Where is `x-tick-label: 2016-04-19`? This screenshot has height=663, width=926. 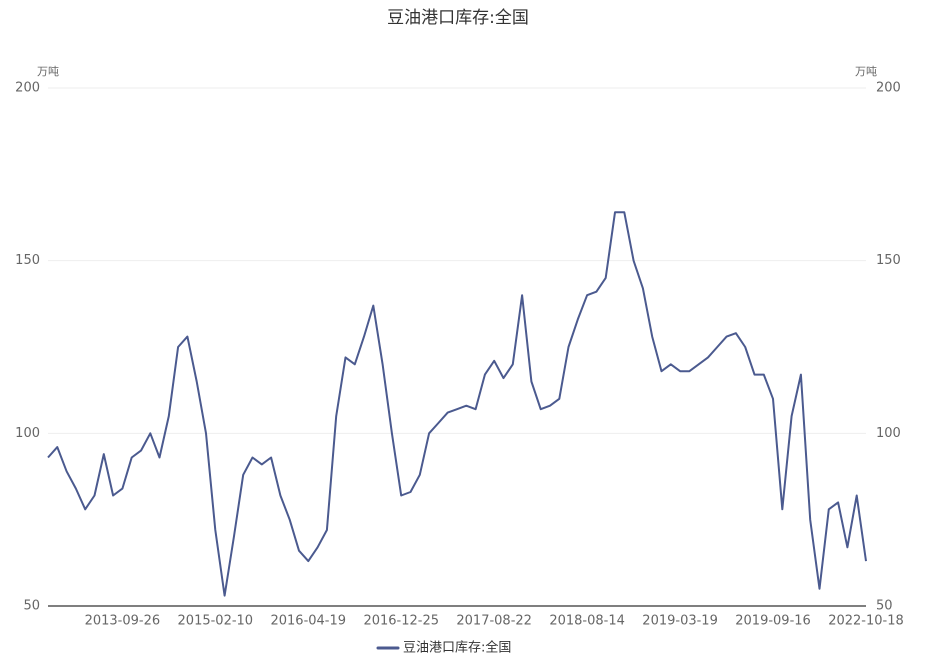 x-tick-label: 2016-04-19 is located at coordinates (308, 621).